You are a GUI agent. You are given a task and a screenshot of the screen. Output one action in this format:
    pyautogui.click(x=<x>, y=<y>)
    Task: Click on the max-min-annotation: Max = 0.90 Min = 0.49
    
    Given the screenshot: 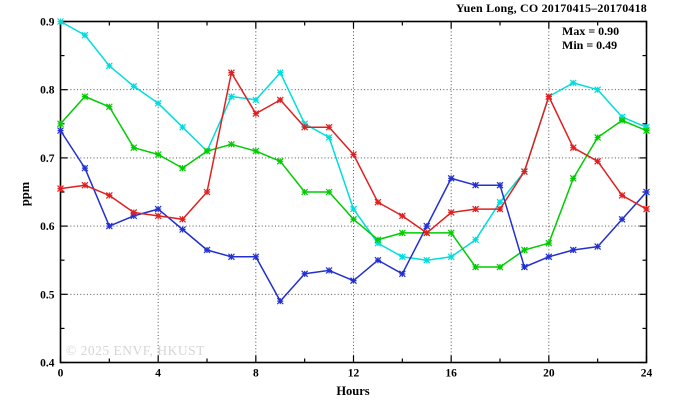 What is the action you would take?
    pyautogui.click(x=591, y=38)
    